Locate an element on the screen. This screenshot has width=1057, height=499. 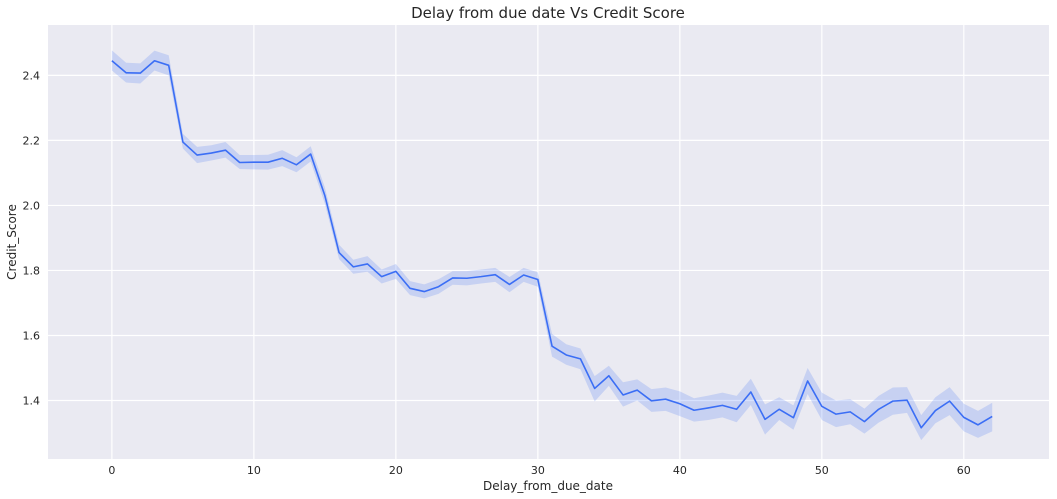
y-tick-label: 2.0 is located at coordinates (32, 205).